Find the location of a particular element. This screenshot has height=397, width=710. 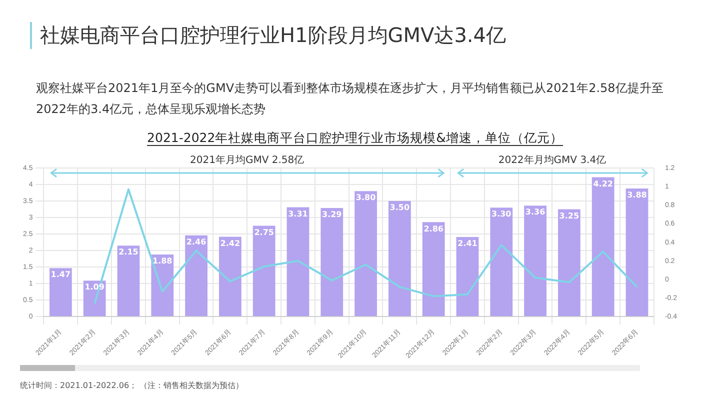

text: 2021-2022年社媒电商平台口腔护理行业市场规模&增速，单位（亿元） is located at coordinates (355, 138).